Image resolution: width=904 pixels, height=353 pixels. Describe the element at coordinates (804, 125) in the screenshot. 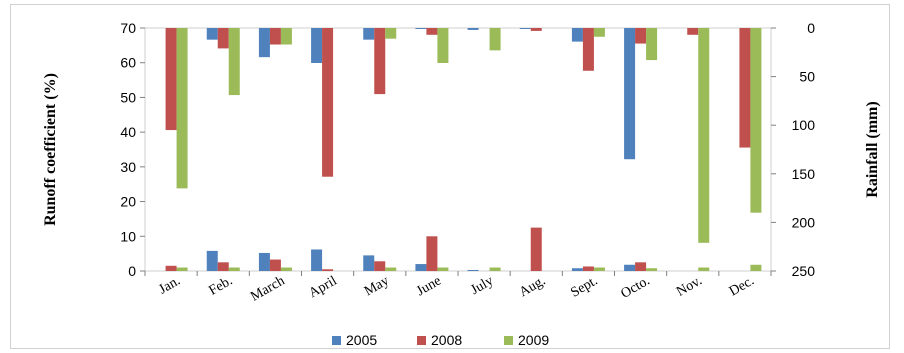

I see `right-tick-label: 100` at that location.